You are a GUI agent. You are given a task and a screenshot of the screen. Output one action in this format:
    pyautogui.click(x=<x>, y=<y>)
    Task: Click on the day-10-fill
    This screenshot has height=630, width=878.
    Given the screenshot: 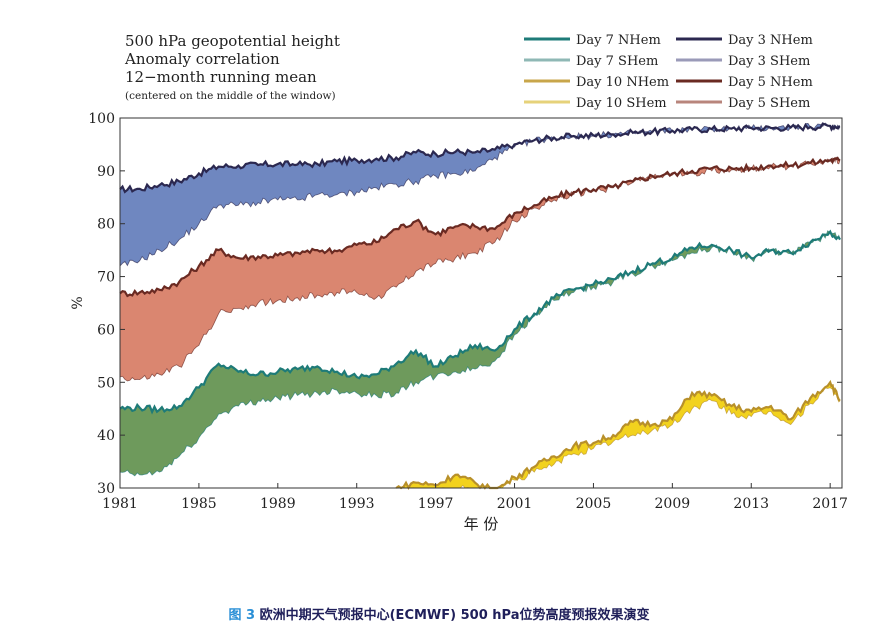 What is the action you would take?
    pyautogui.click(x=618, y=435)
    